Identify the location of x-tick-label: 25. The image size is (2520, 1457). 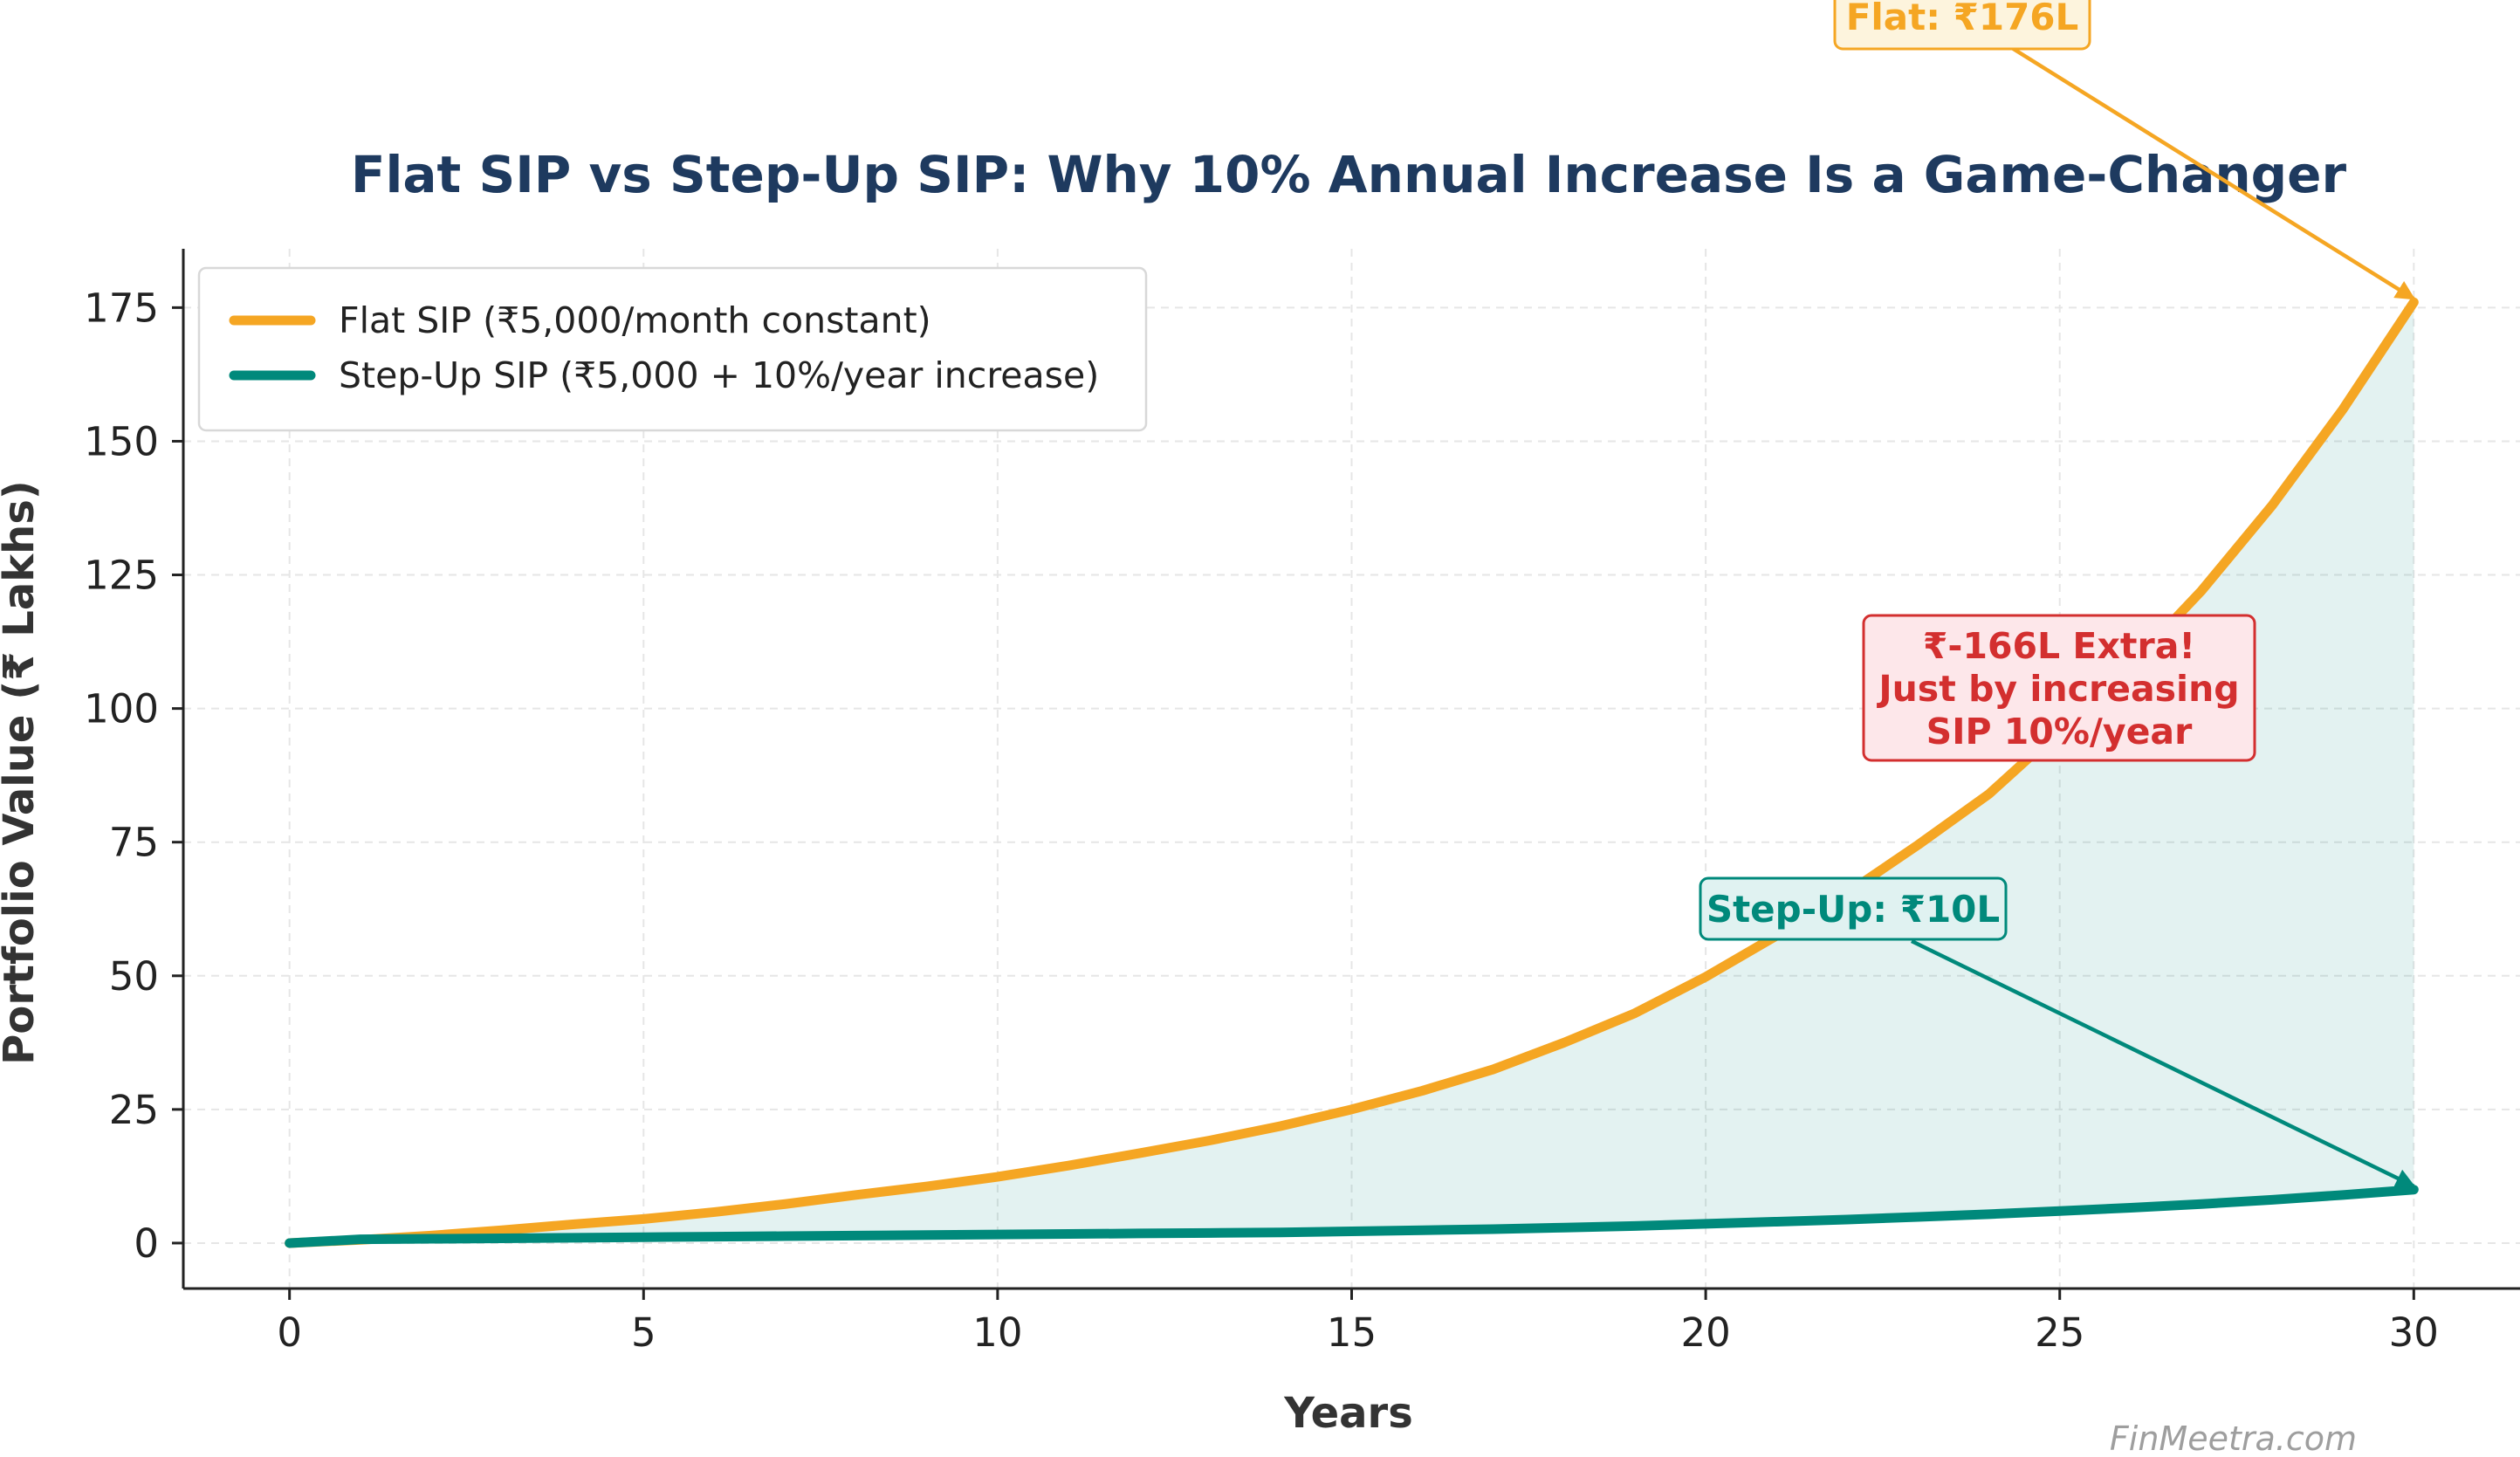
(2059, 1332).